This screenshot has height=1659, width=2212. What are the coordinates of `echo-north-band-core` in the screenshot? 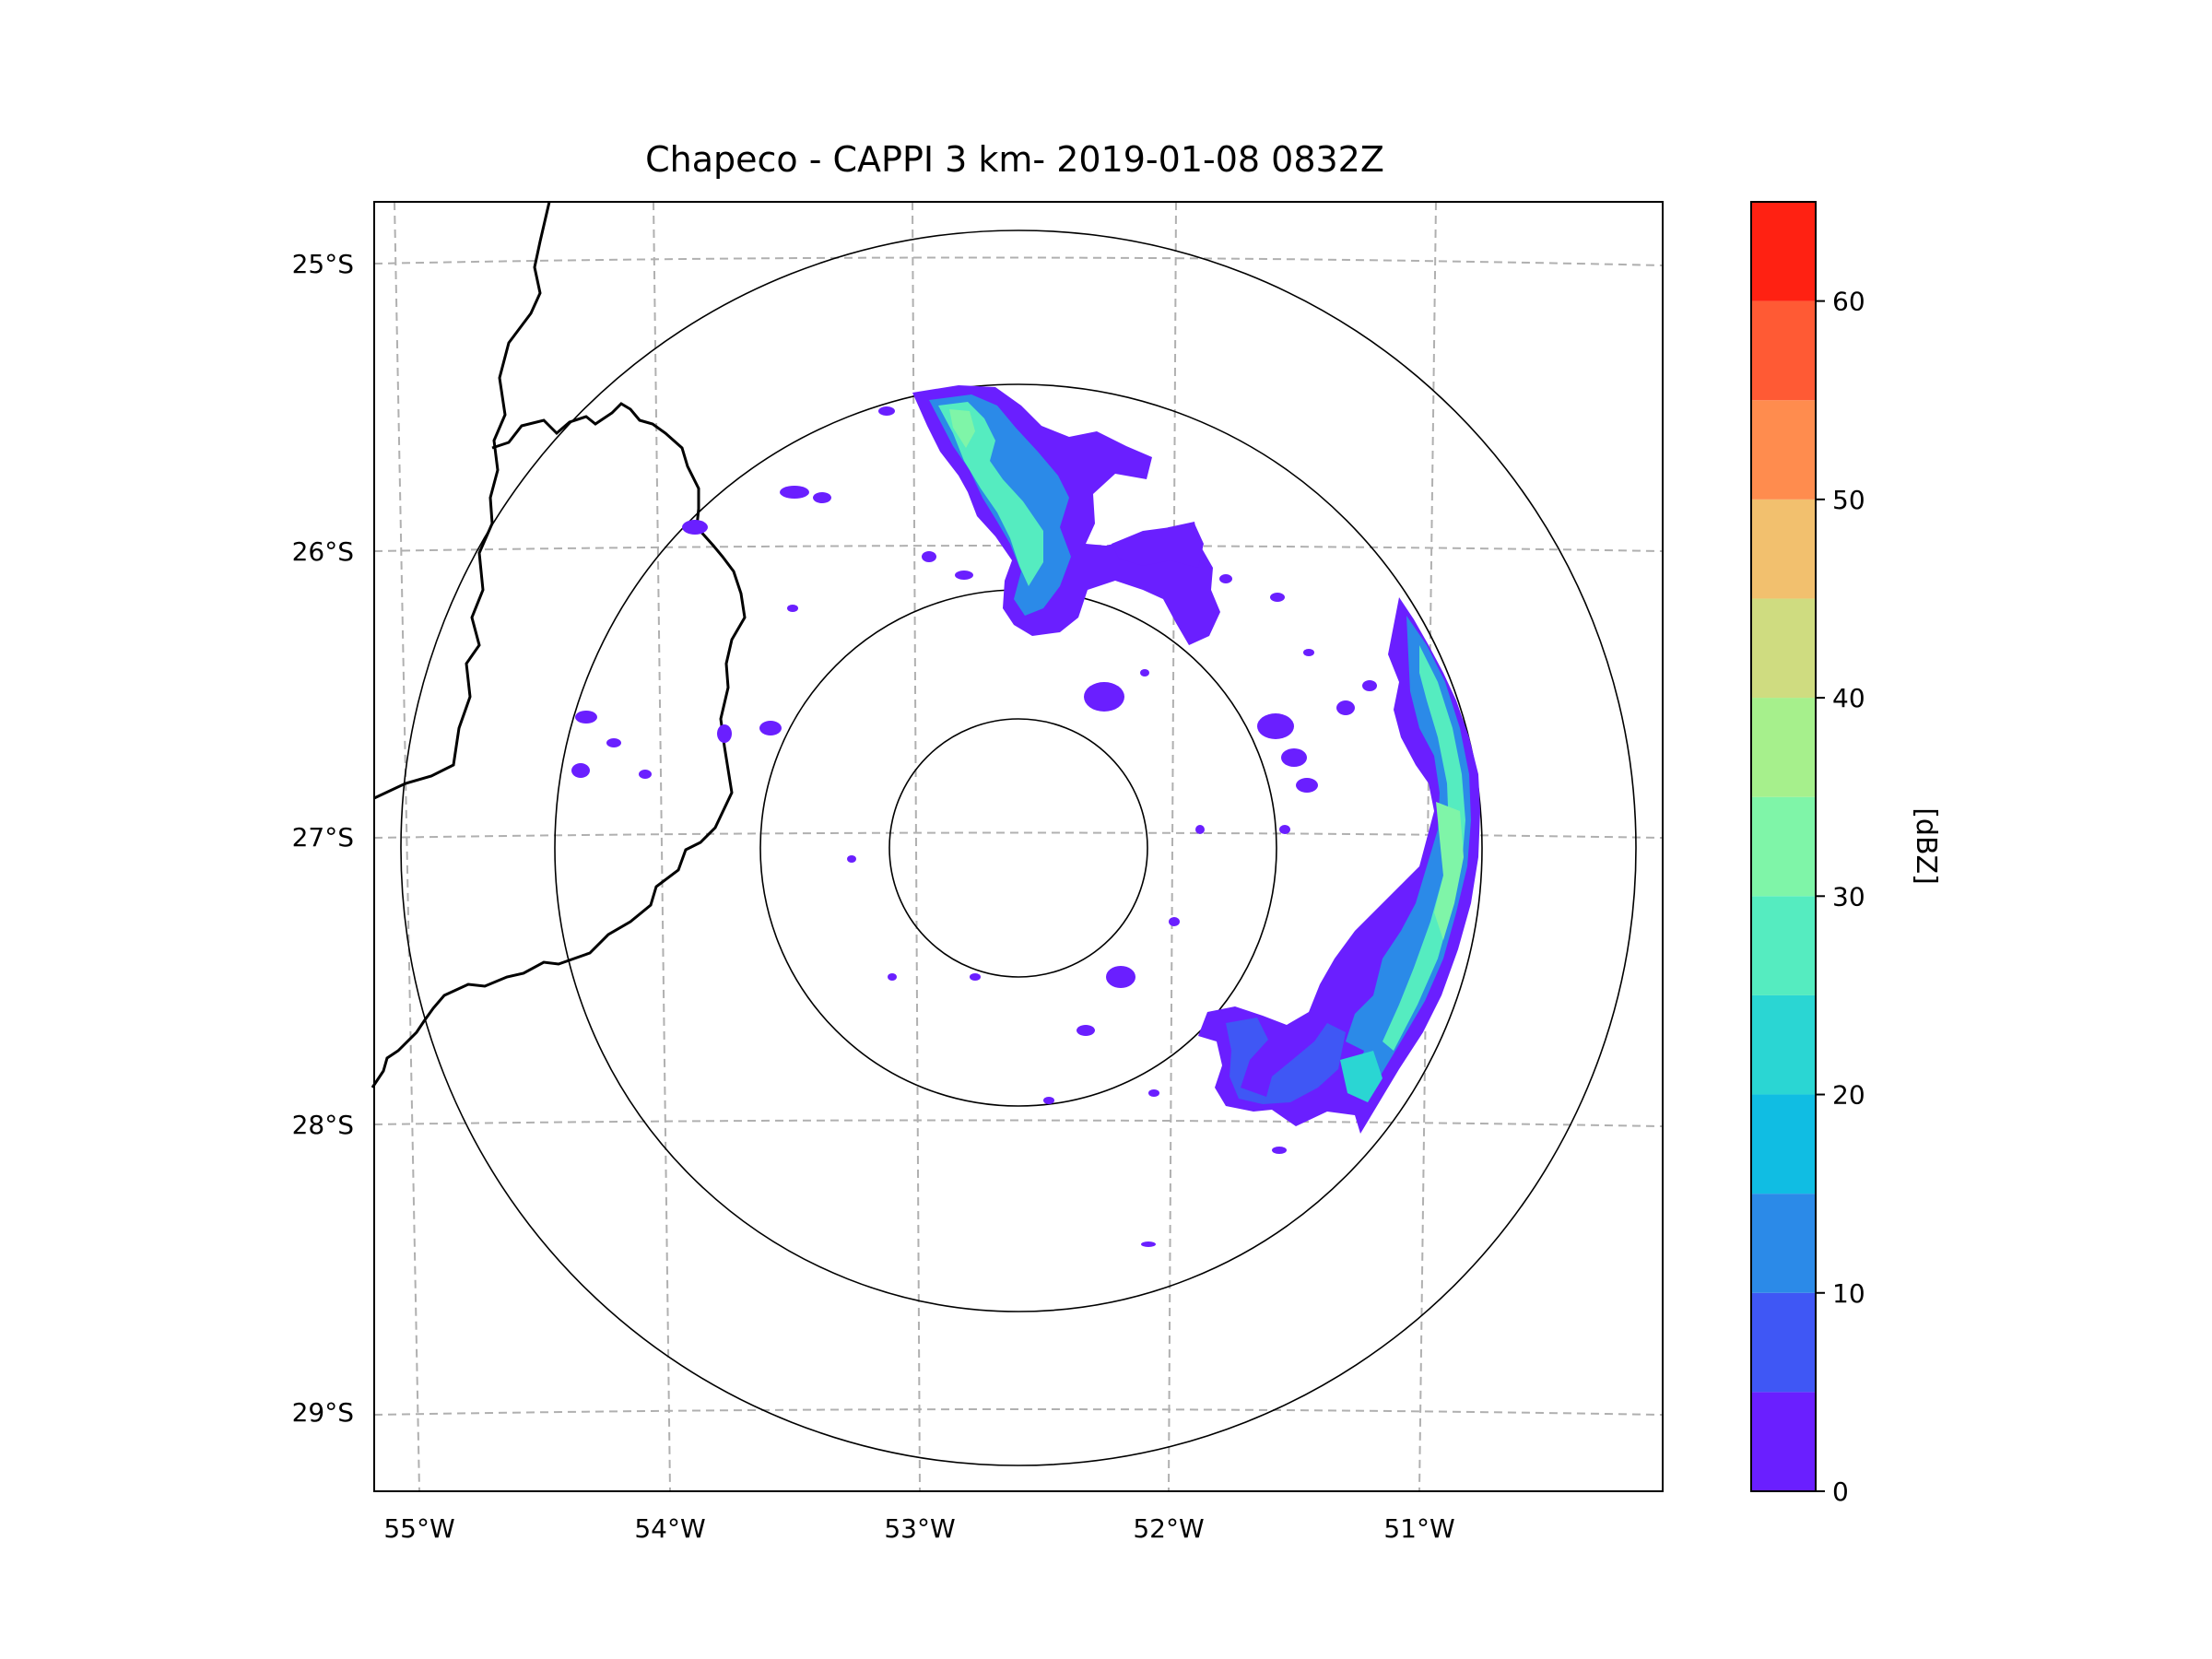 It's located at (990, 494).